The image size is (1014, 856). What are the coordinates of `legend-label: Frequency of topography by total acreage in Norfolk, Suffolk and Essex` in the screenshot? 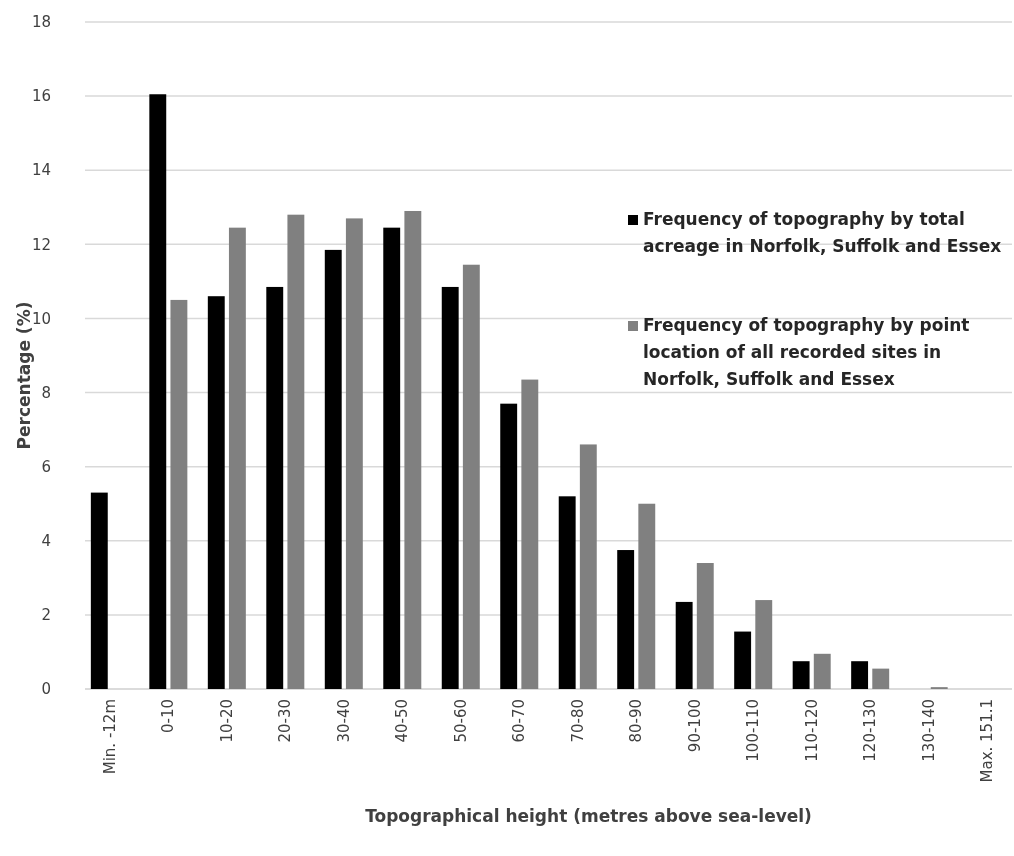 It's located at (822, 232).